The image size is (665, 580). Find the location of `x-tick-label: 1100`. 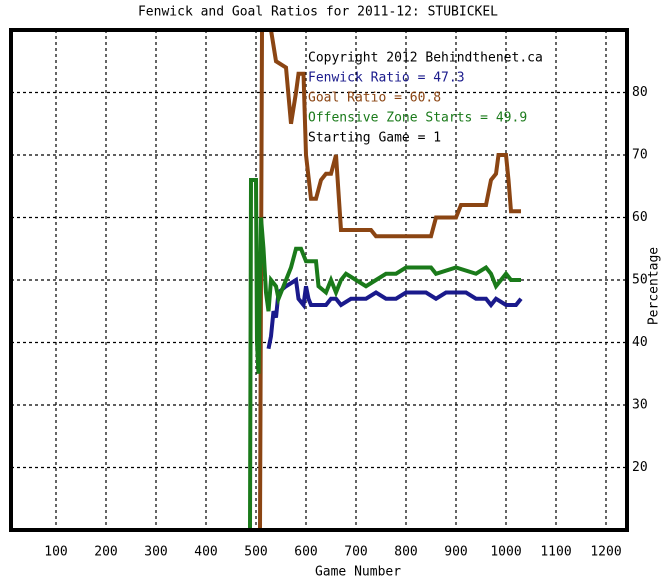

x-tick-label: 1100 is located at coordinates (555, 552).